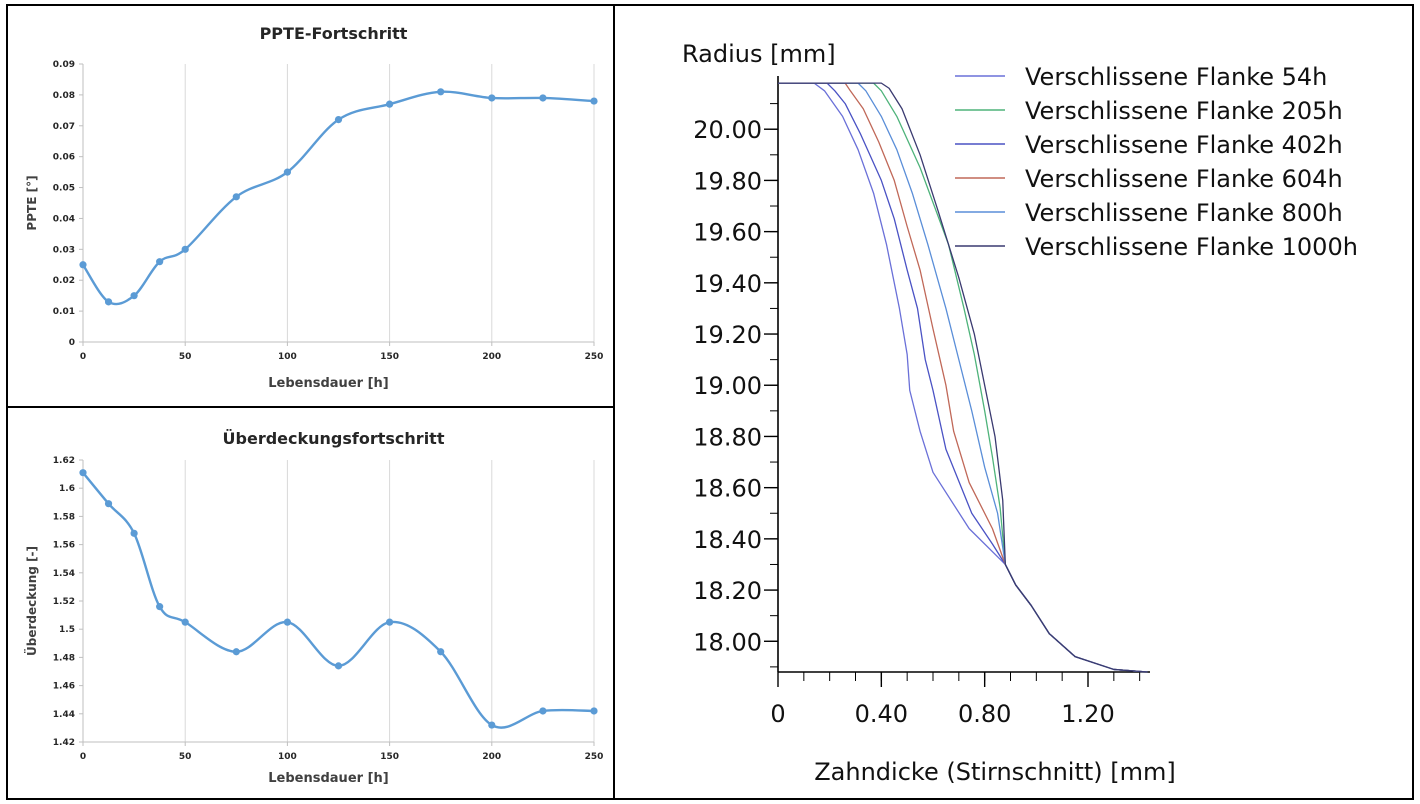 This screenshot has height=804, width=1420. I want to click on y-tick-label: 1.56, so click(64, 546).